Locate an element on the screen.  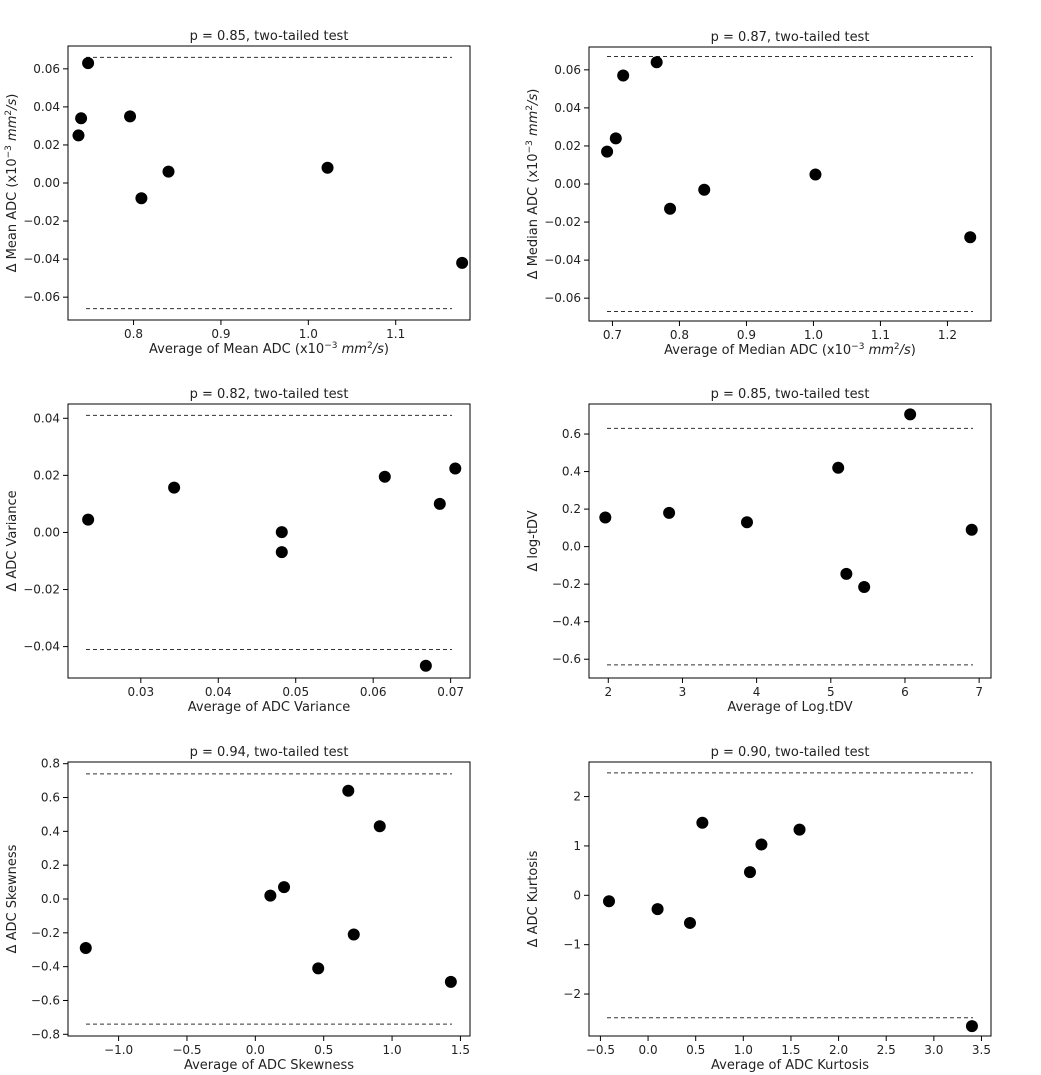
x-tick-label: 4 is located at coordinates (757, 692).